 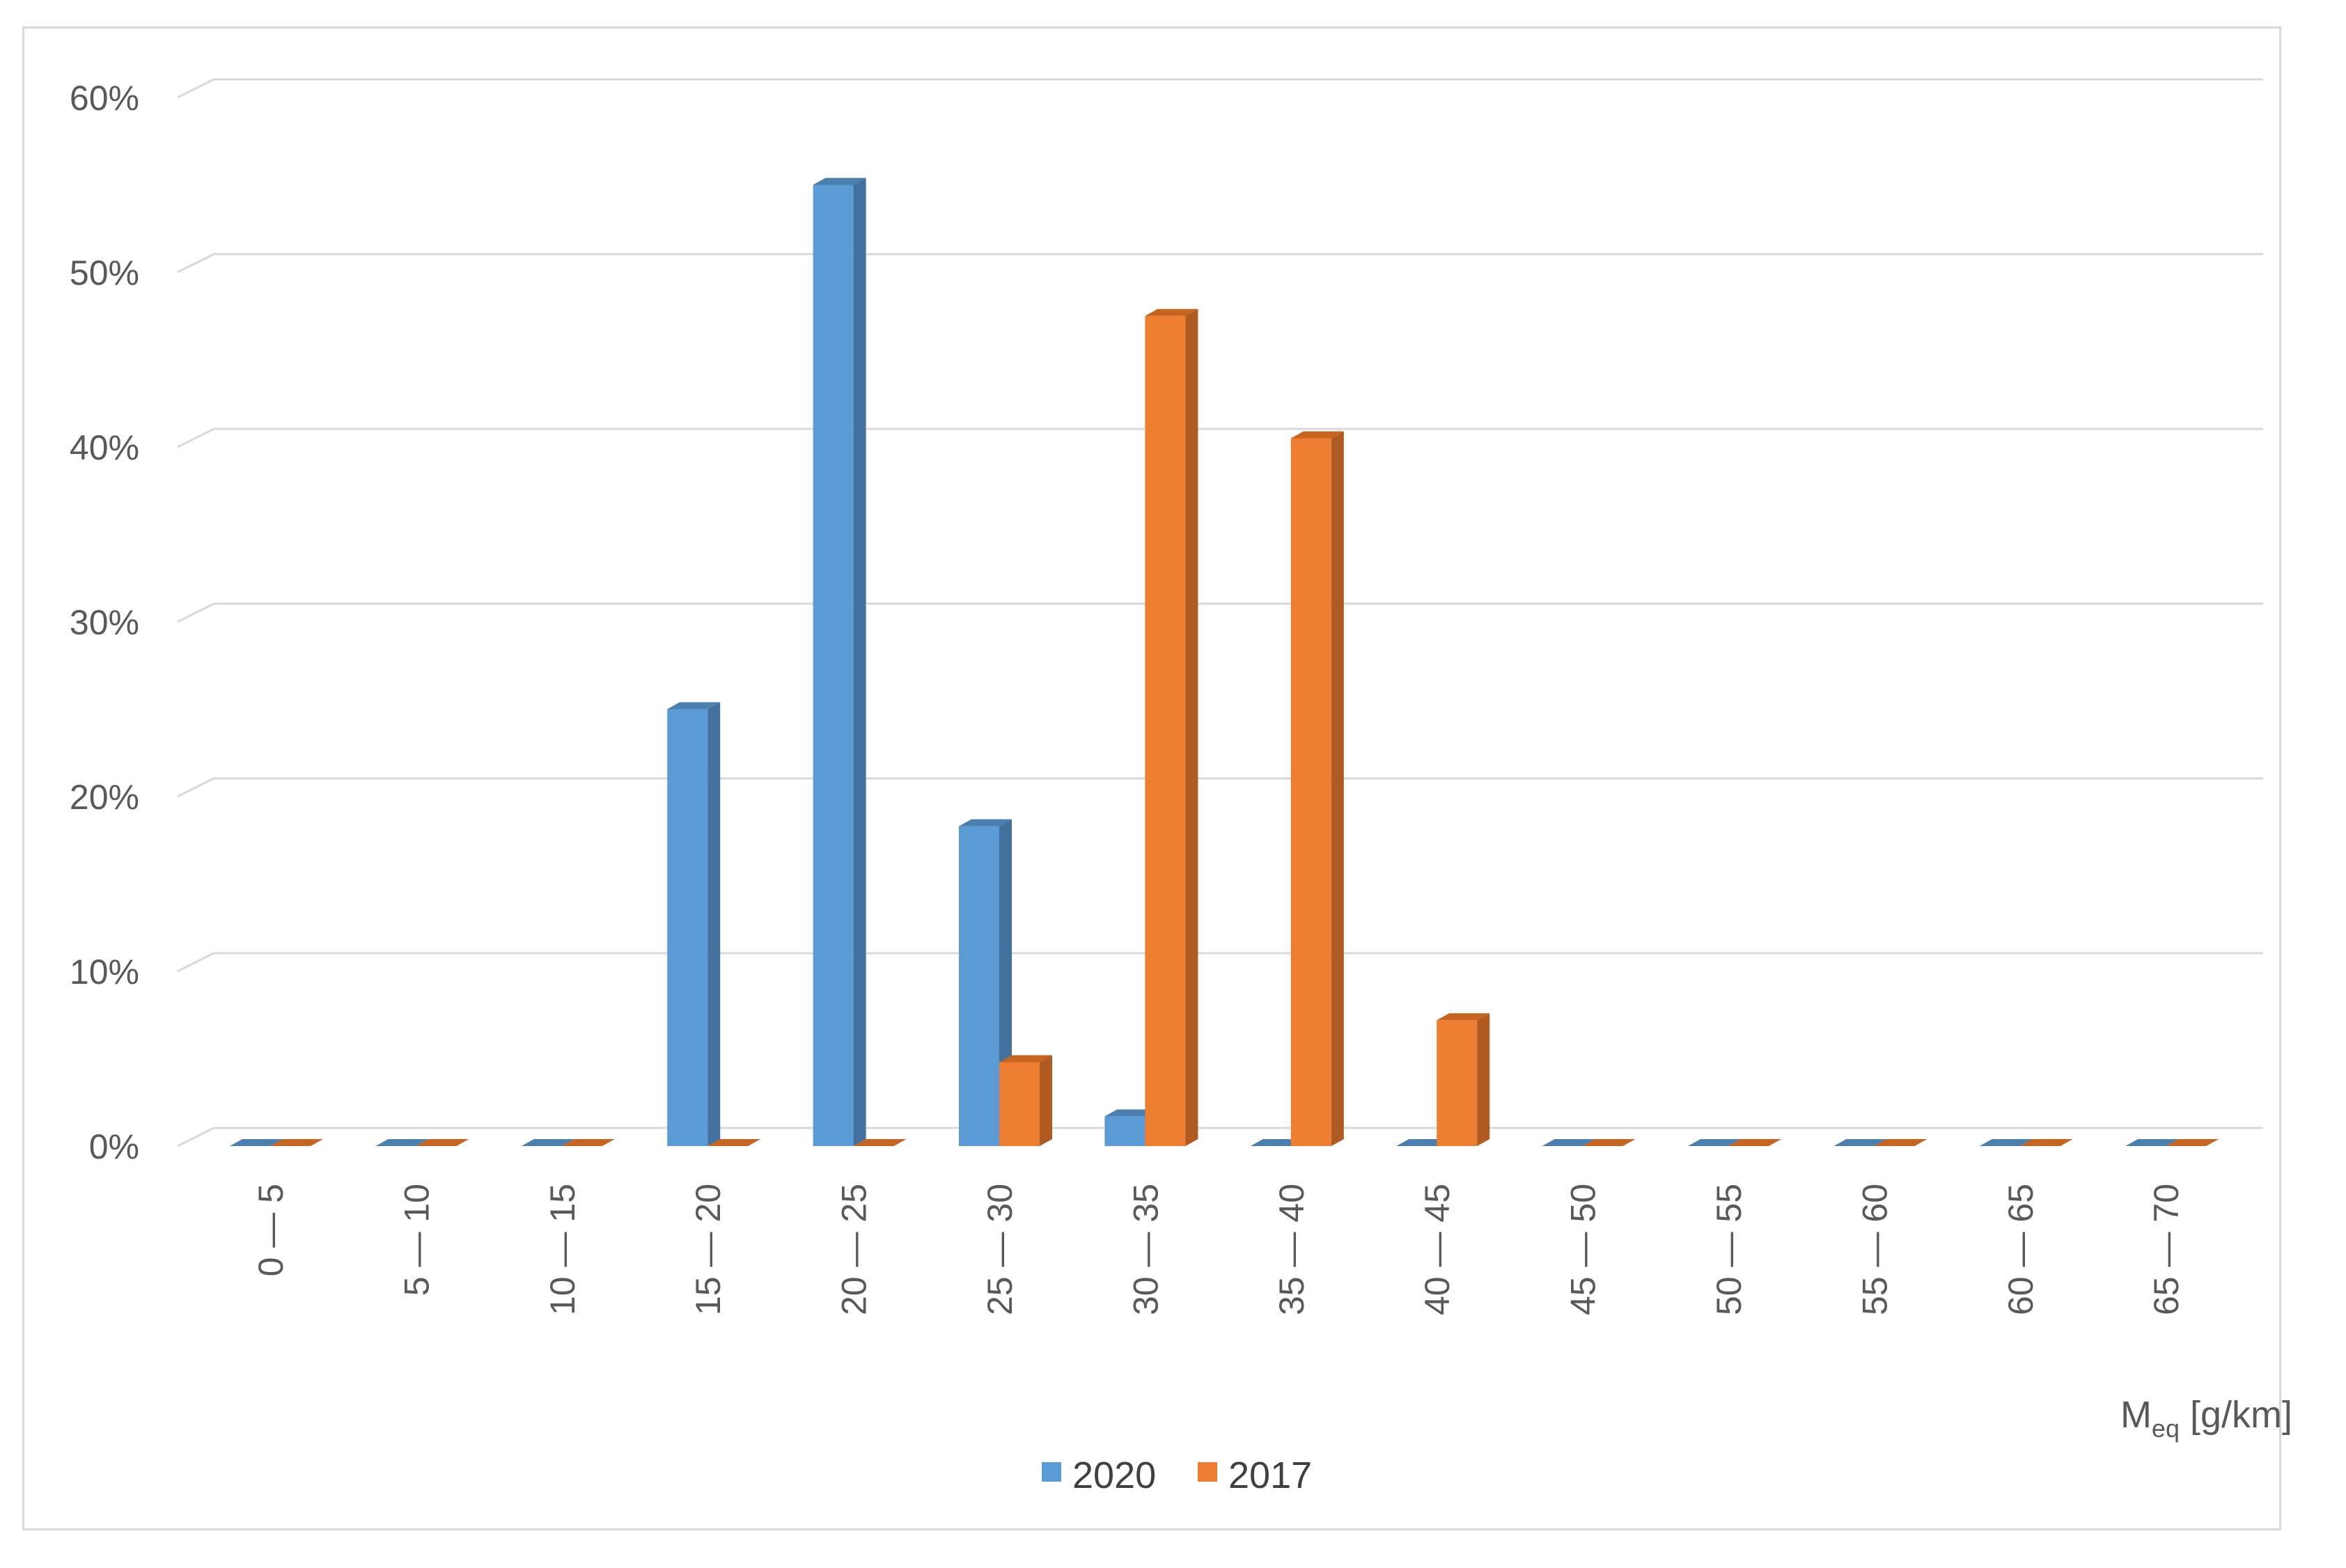 I want to click on x-axis-title-unit: [g/km], so click(x=2236, y=1415).